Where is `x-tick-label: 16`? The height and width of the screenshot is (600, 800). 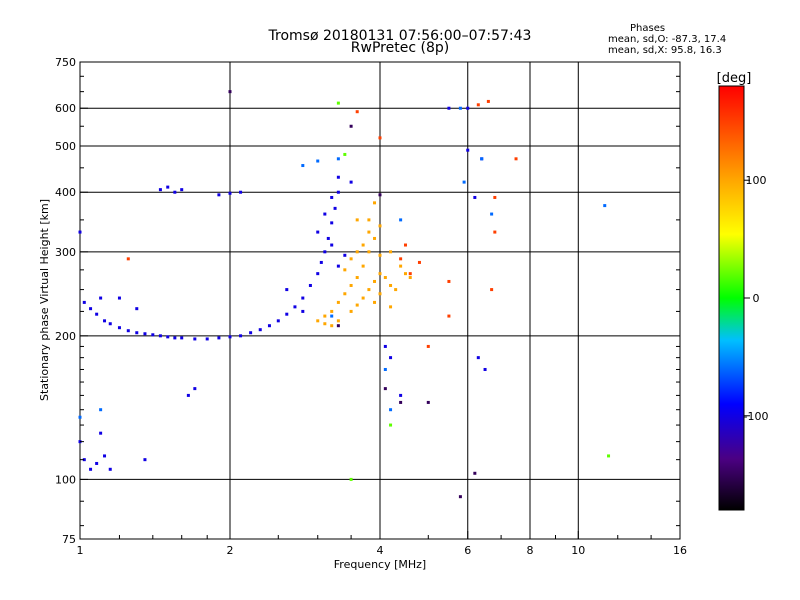
x-tick-label: 16 is located at coordinates (680, 550).